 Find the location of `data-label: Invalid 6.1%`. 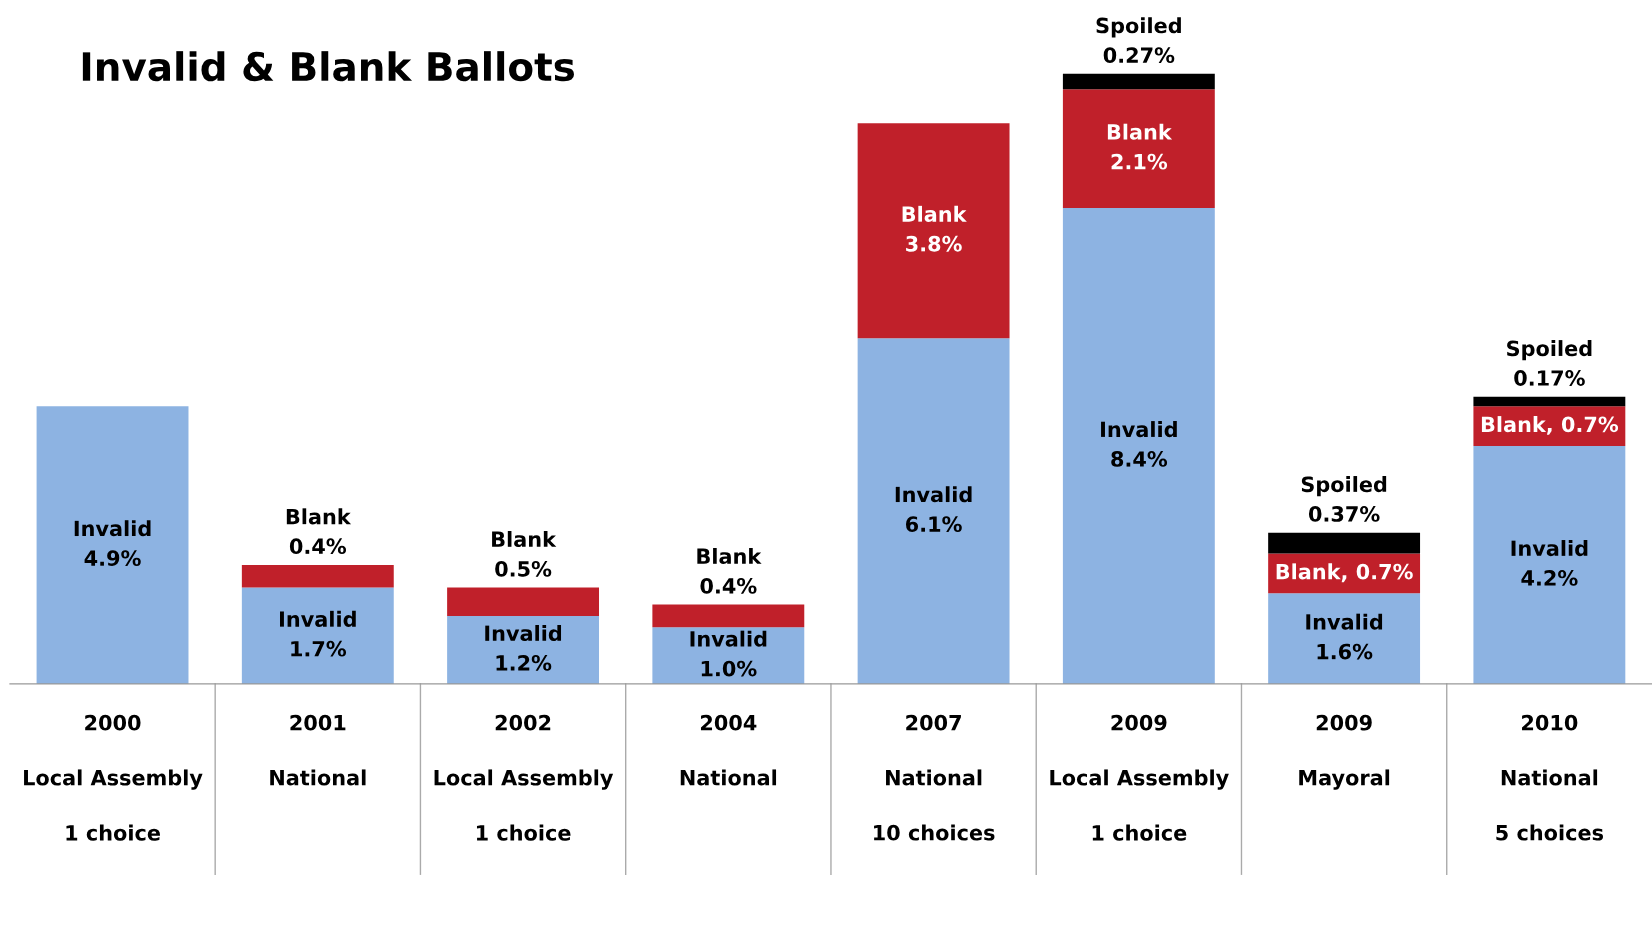

data-label: Invalid 6.1% is located at coordinates (933, 509).